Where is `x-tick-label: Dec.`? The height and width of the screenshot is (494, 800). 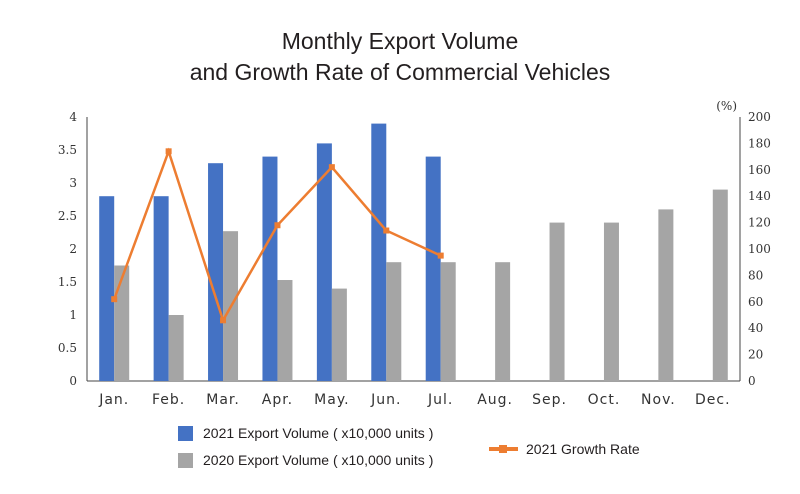
x-tick-label: Dec. is located at coordinates (713, 400).